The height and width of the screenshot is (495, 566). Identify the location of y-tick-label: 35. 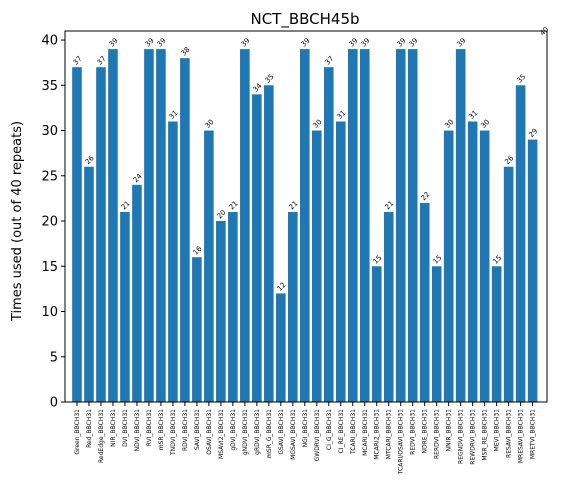
(49, 86).